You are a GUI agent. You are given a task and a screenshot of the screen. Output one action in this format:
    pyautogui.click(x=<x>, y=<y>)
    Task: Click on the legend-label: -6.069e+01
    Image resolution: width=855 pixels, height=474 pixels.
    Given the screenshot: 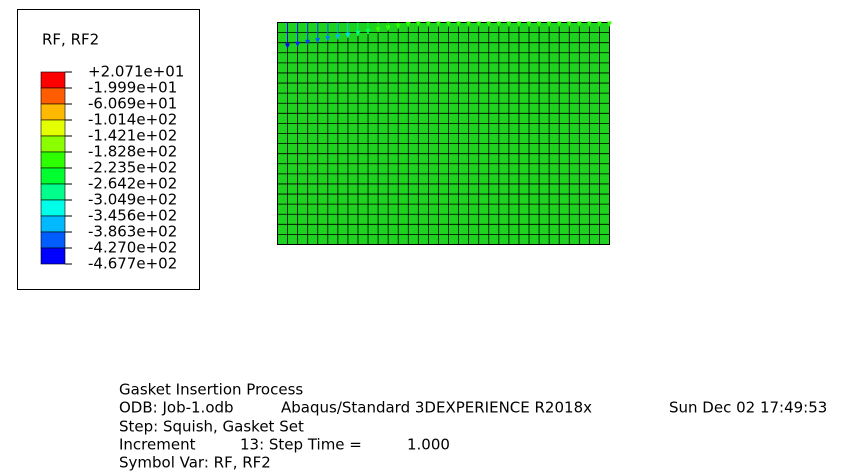 What is the action you would take?
    pyautogui.click(x=132, y=104)
    